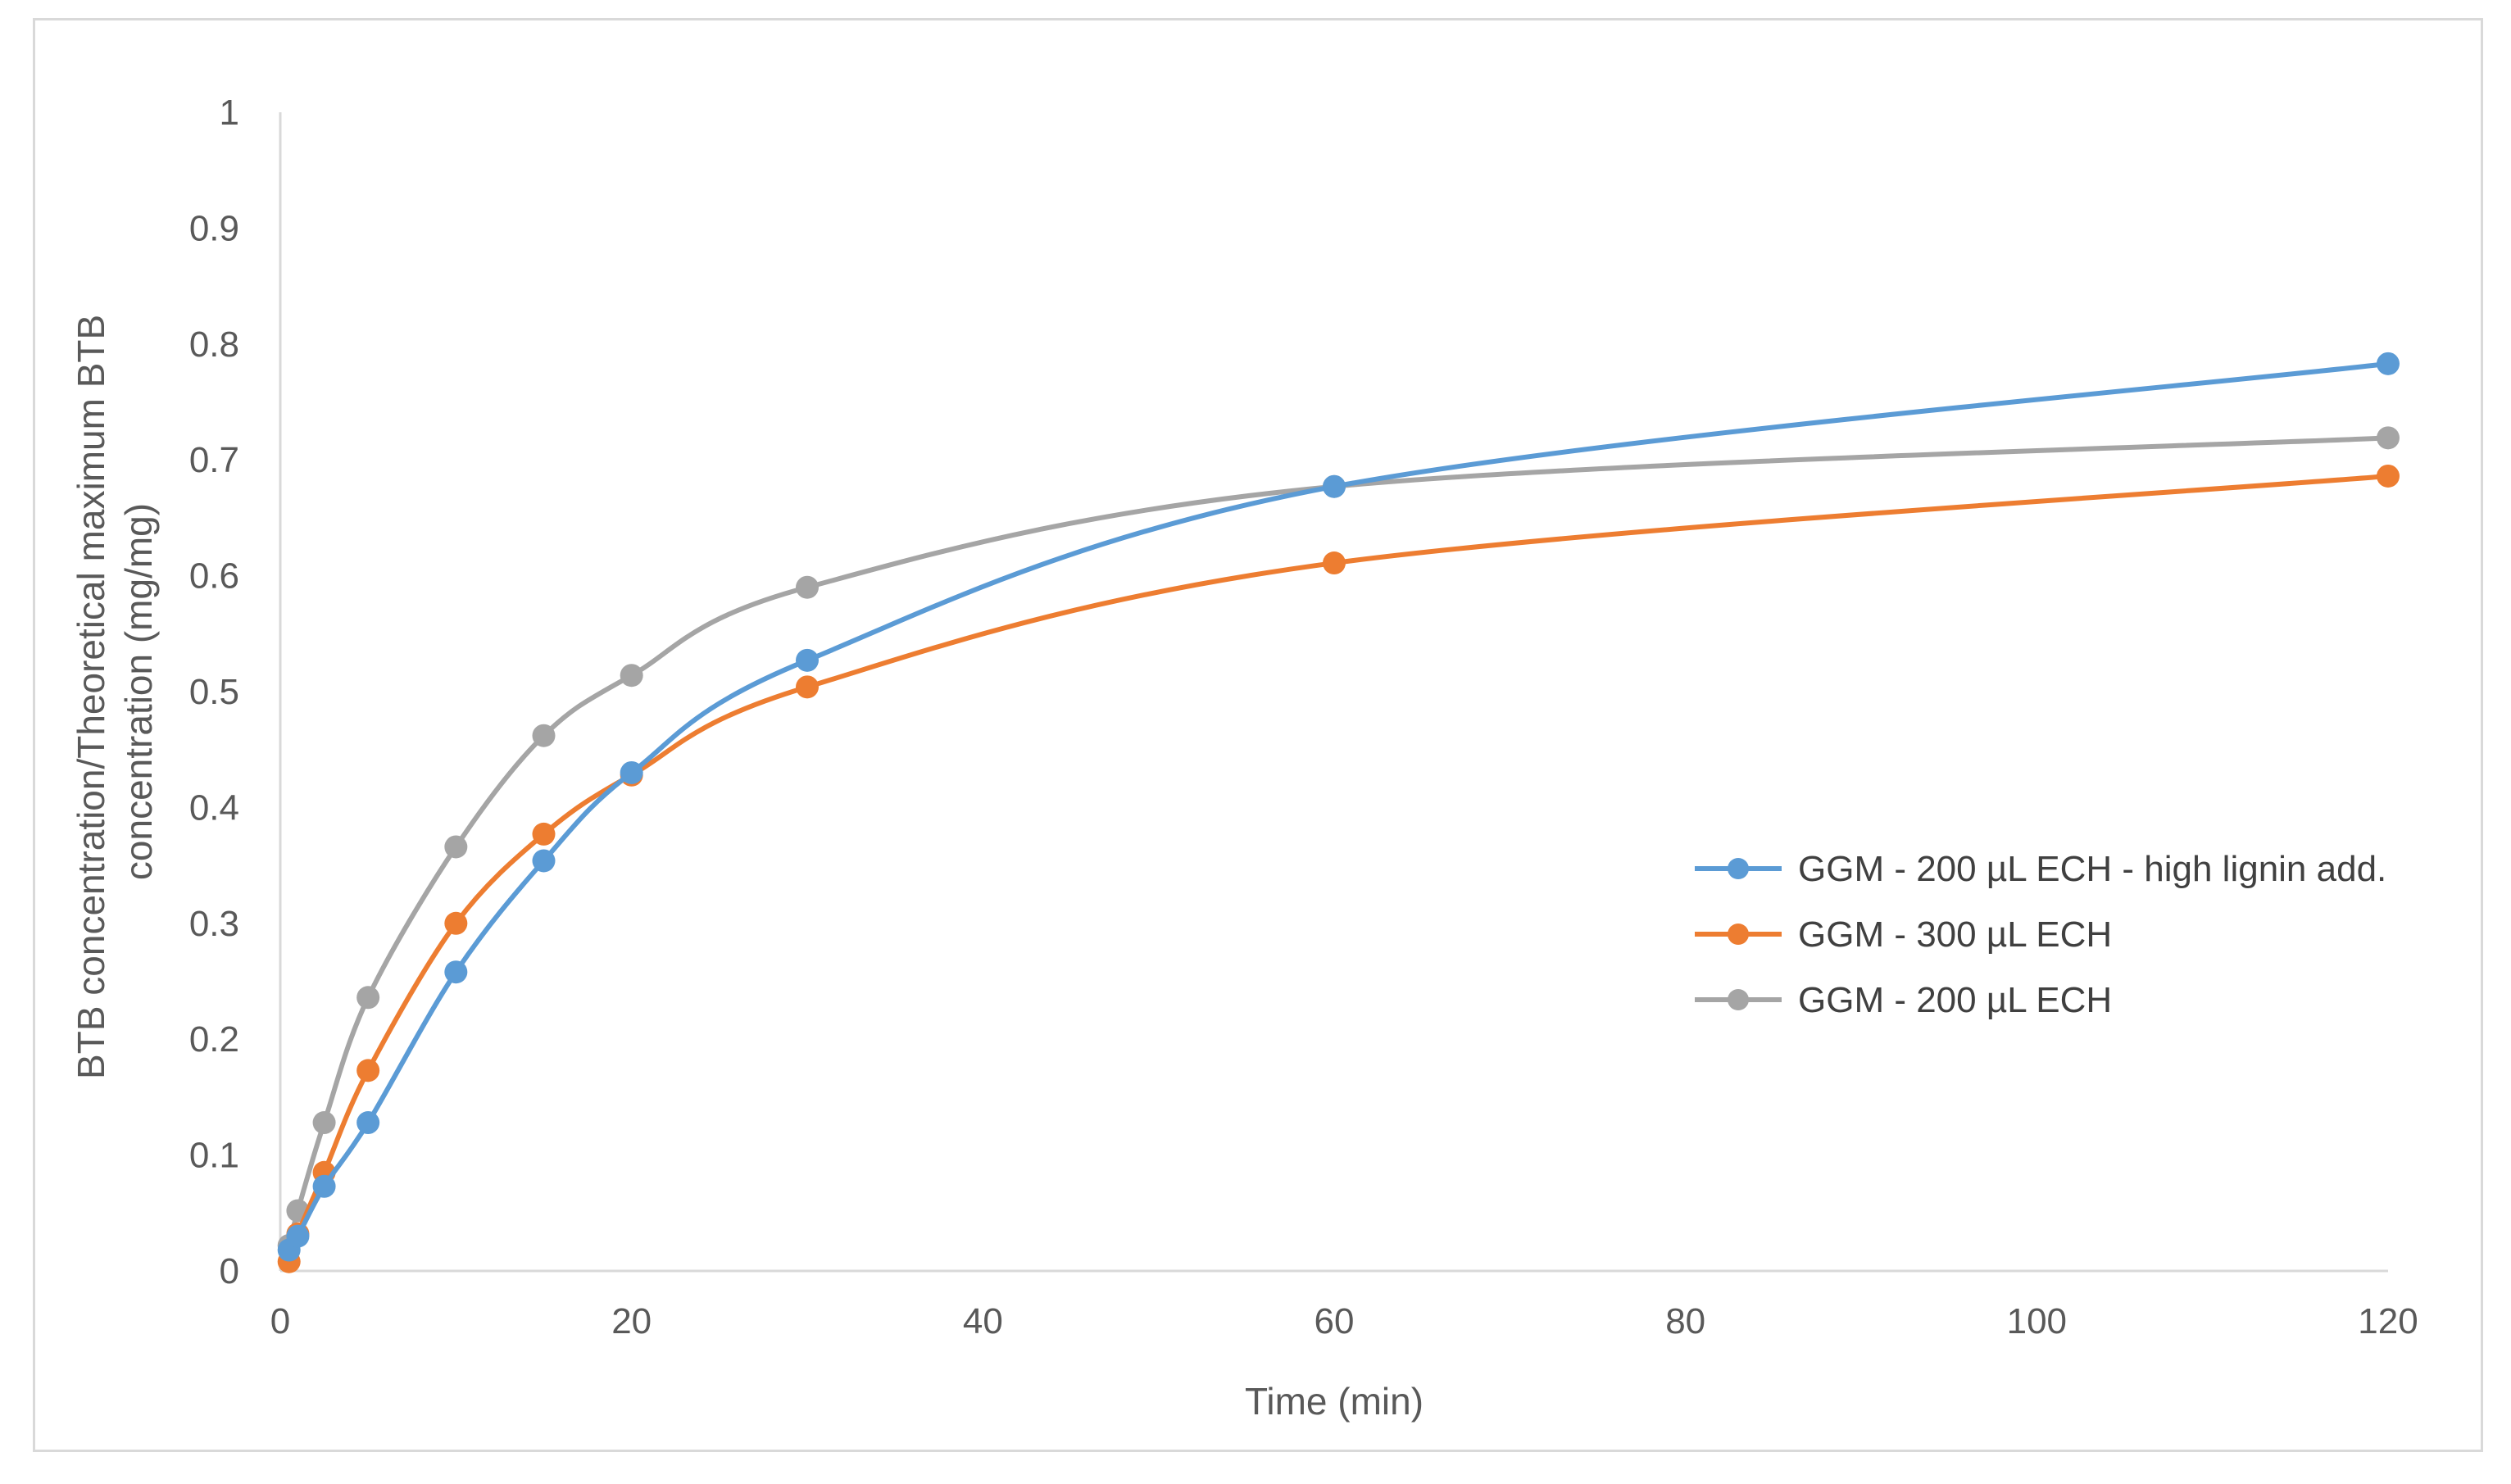 The height and width of the screenshot is (1484, 2511). I want to click on y-axis-title-line-2: concentration (mg/mg), so click(138, 691).